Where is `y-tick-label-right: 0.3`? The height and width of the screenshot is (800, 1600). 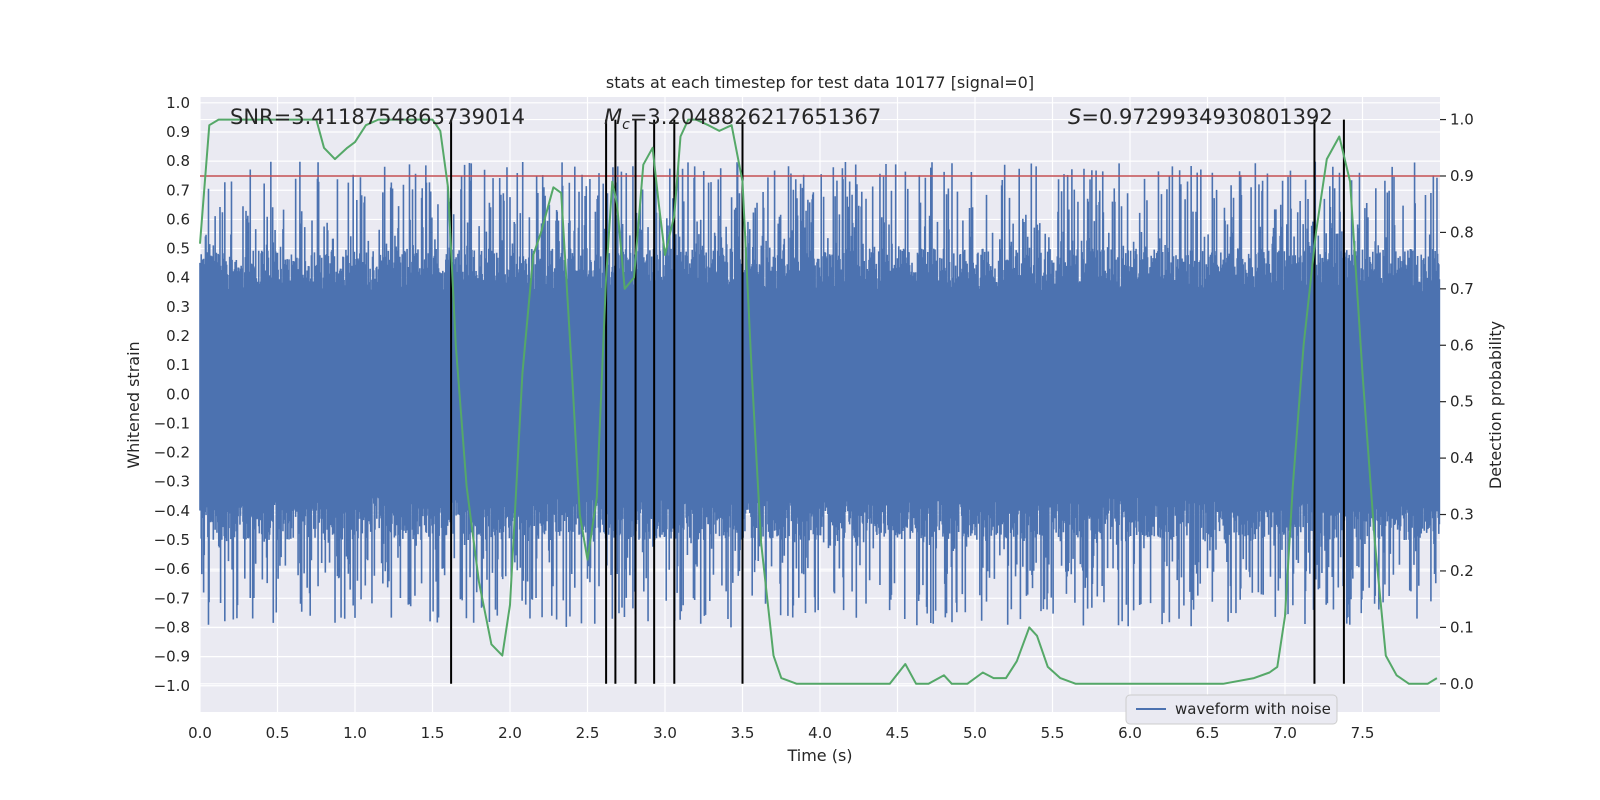
y-tick-label-right: 0.3 is located at coordinates (1462, 515).